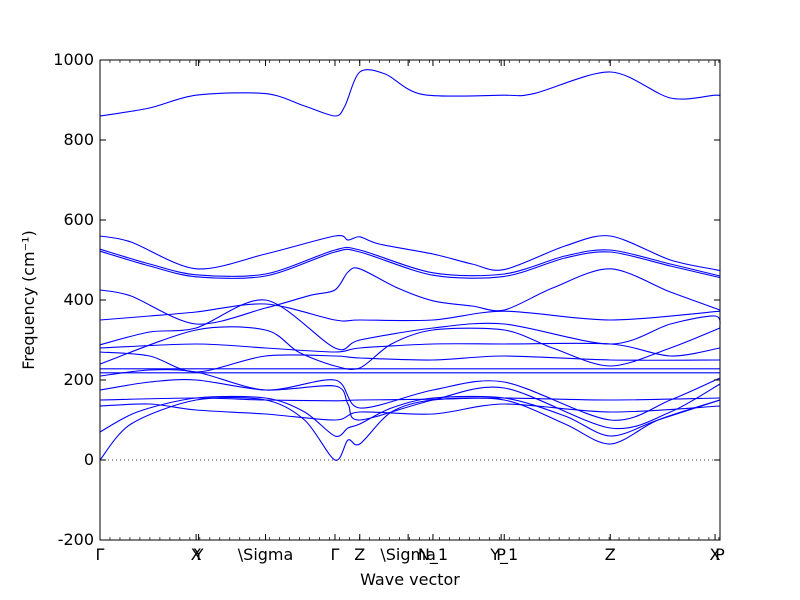 The height and width of the screenshot is (600, 800). I want to click on x-axis-title: Wave vector, so click(410, 579).